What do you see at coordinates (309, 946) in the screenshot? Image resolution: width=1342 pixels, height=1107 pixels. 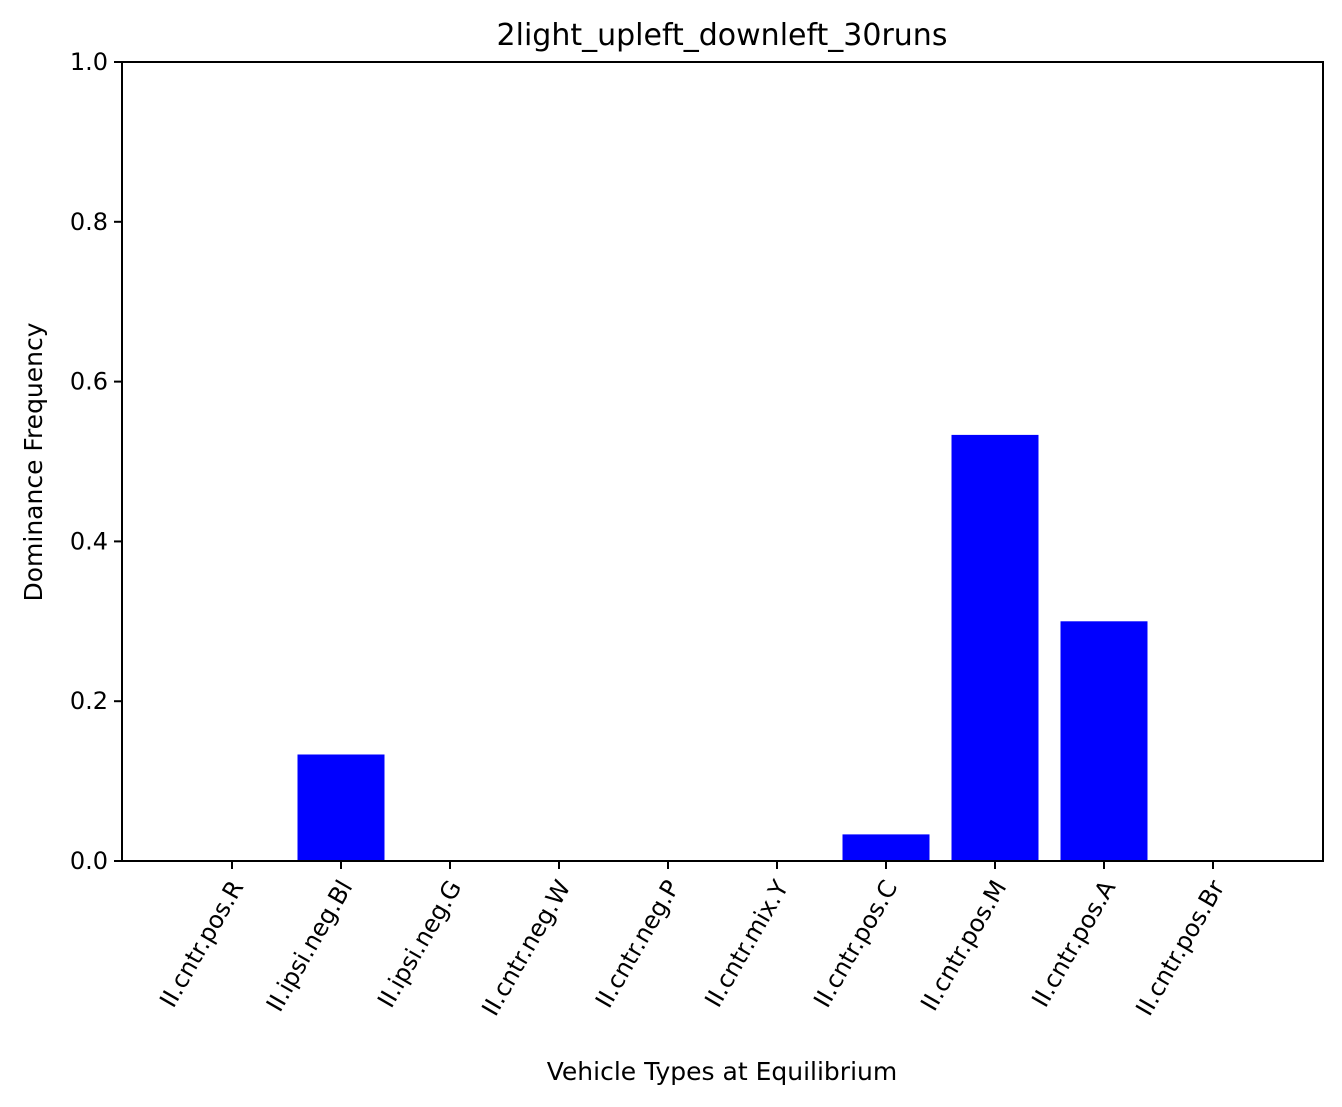 I see `x-tick-label-1: II.ipsi.neg.Bl` at bounding box center [309, 946].